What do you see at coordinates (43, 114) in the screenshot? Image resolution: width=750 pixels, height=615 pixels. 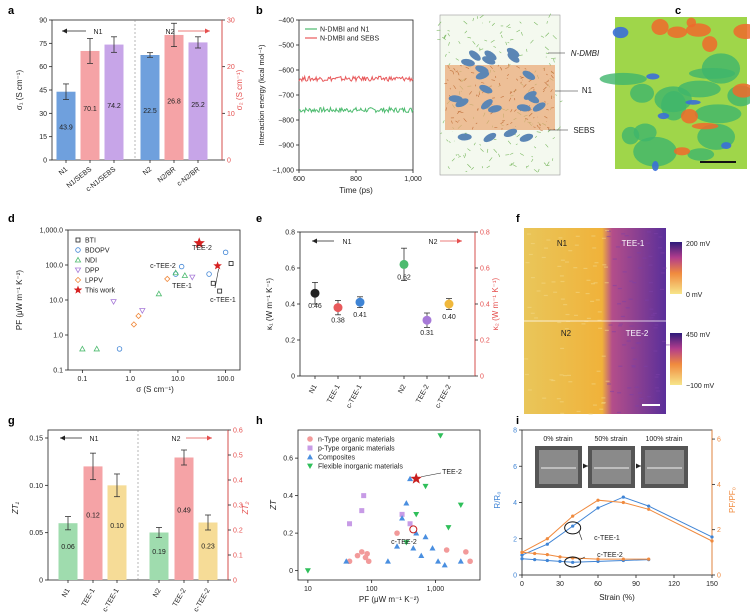 I see `ytick-label-left: 30` at bounding box center [43, 114].